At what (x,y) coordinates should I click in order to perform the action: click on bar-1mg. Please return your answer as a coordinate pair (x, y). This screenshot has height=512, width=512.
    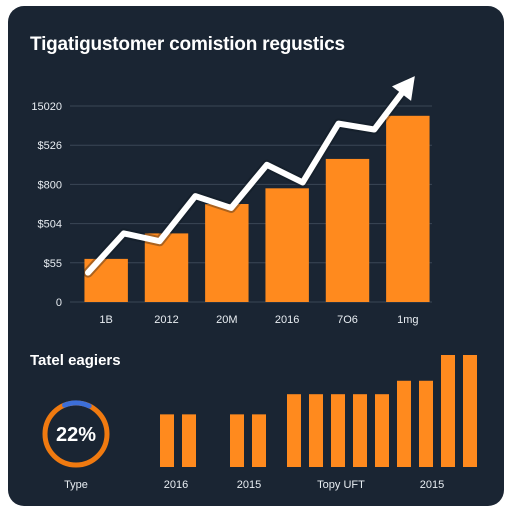
    Looking at the image, I should click on (408, 208).